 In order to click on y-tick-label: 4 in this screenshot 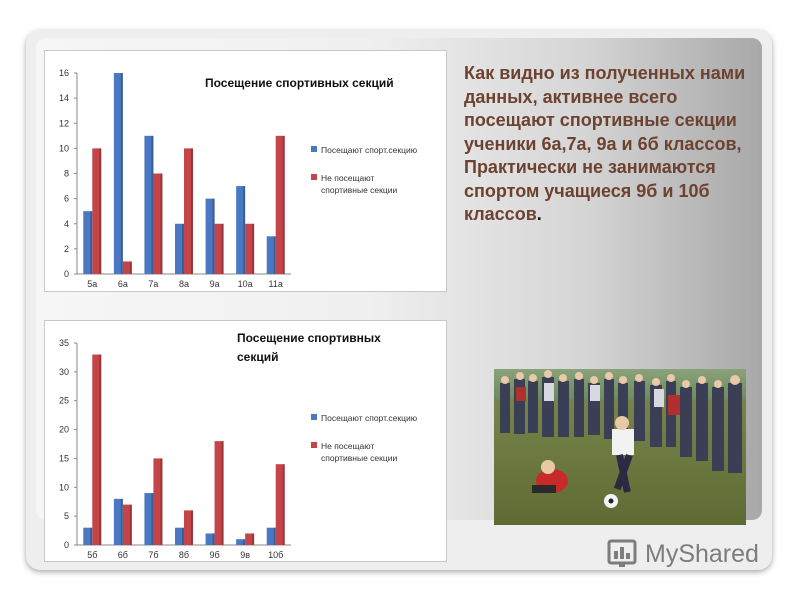, I will do `click(66, 224)`.